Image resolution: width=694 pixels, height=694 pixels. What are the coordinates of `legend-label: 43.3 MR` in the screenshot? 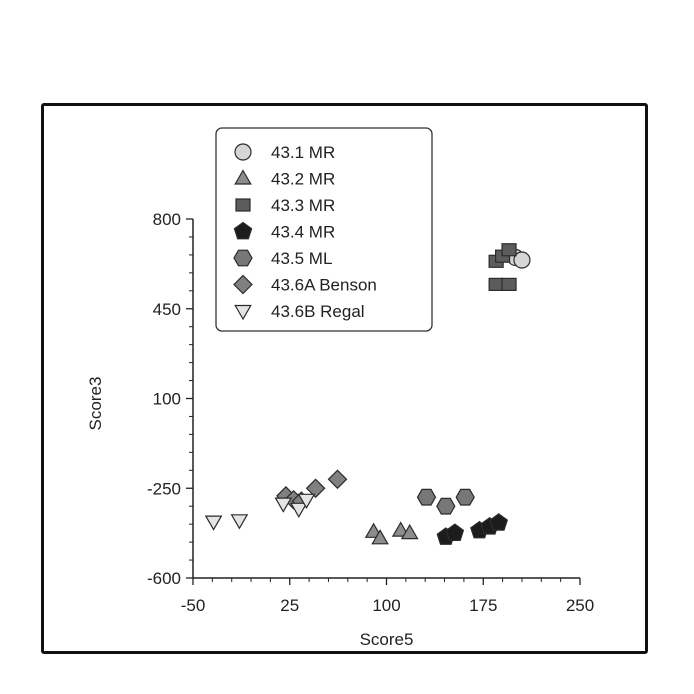 It's located at (303, 205).